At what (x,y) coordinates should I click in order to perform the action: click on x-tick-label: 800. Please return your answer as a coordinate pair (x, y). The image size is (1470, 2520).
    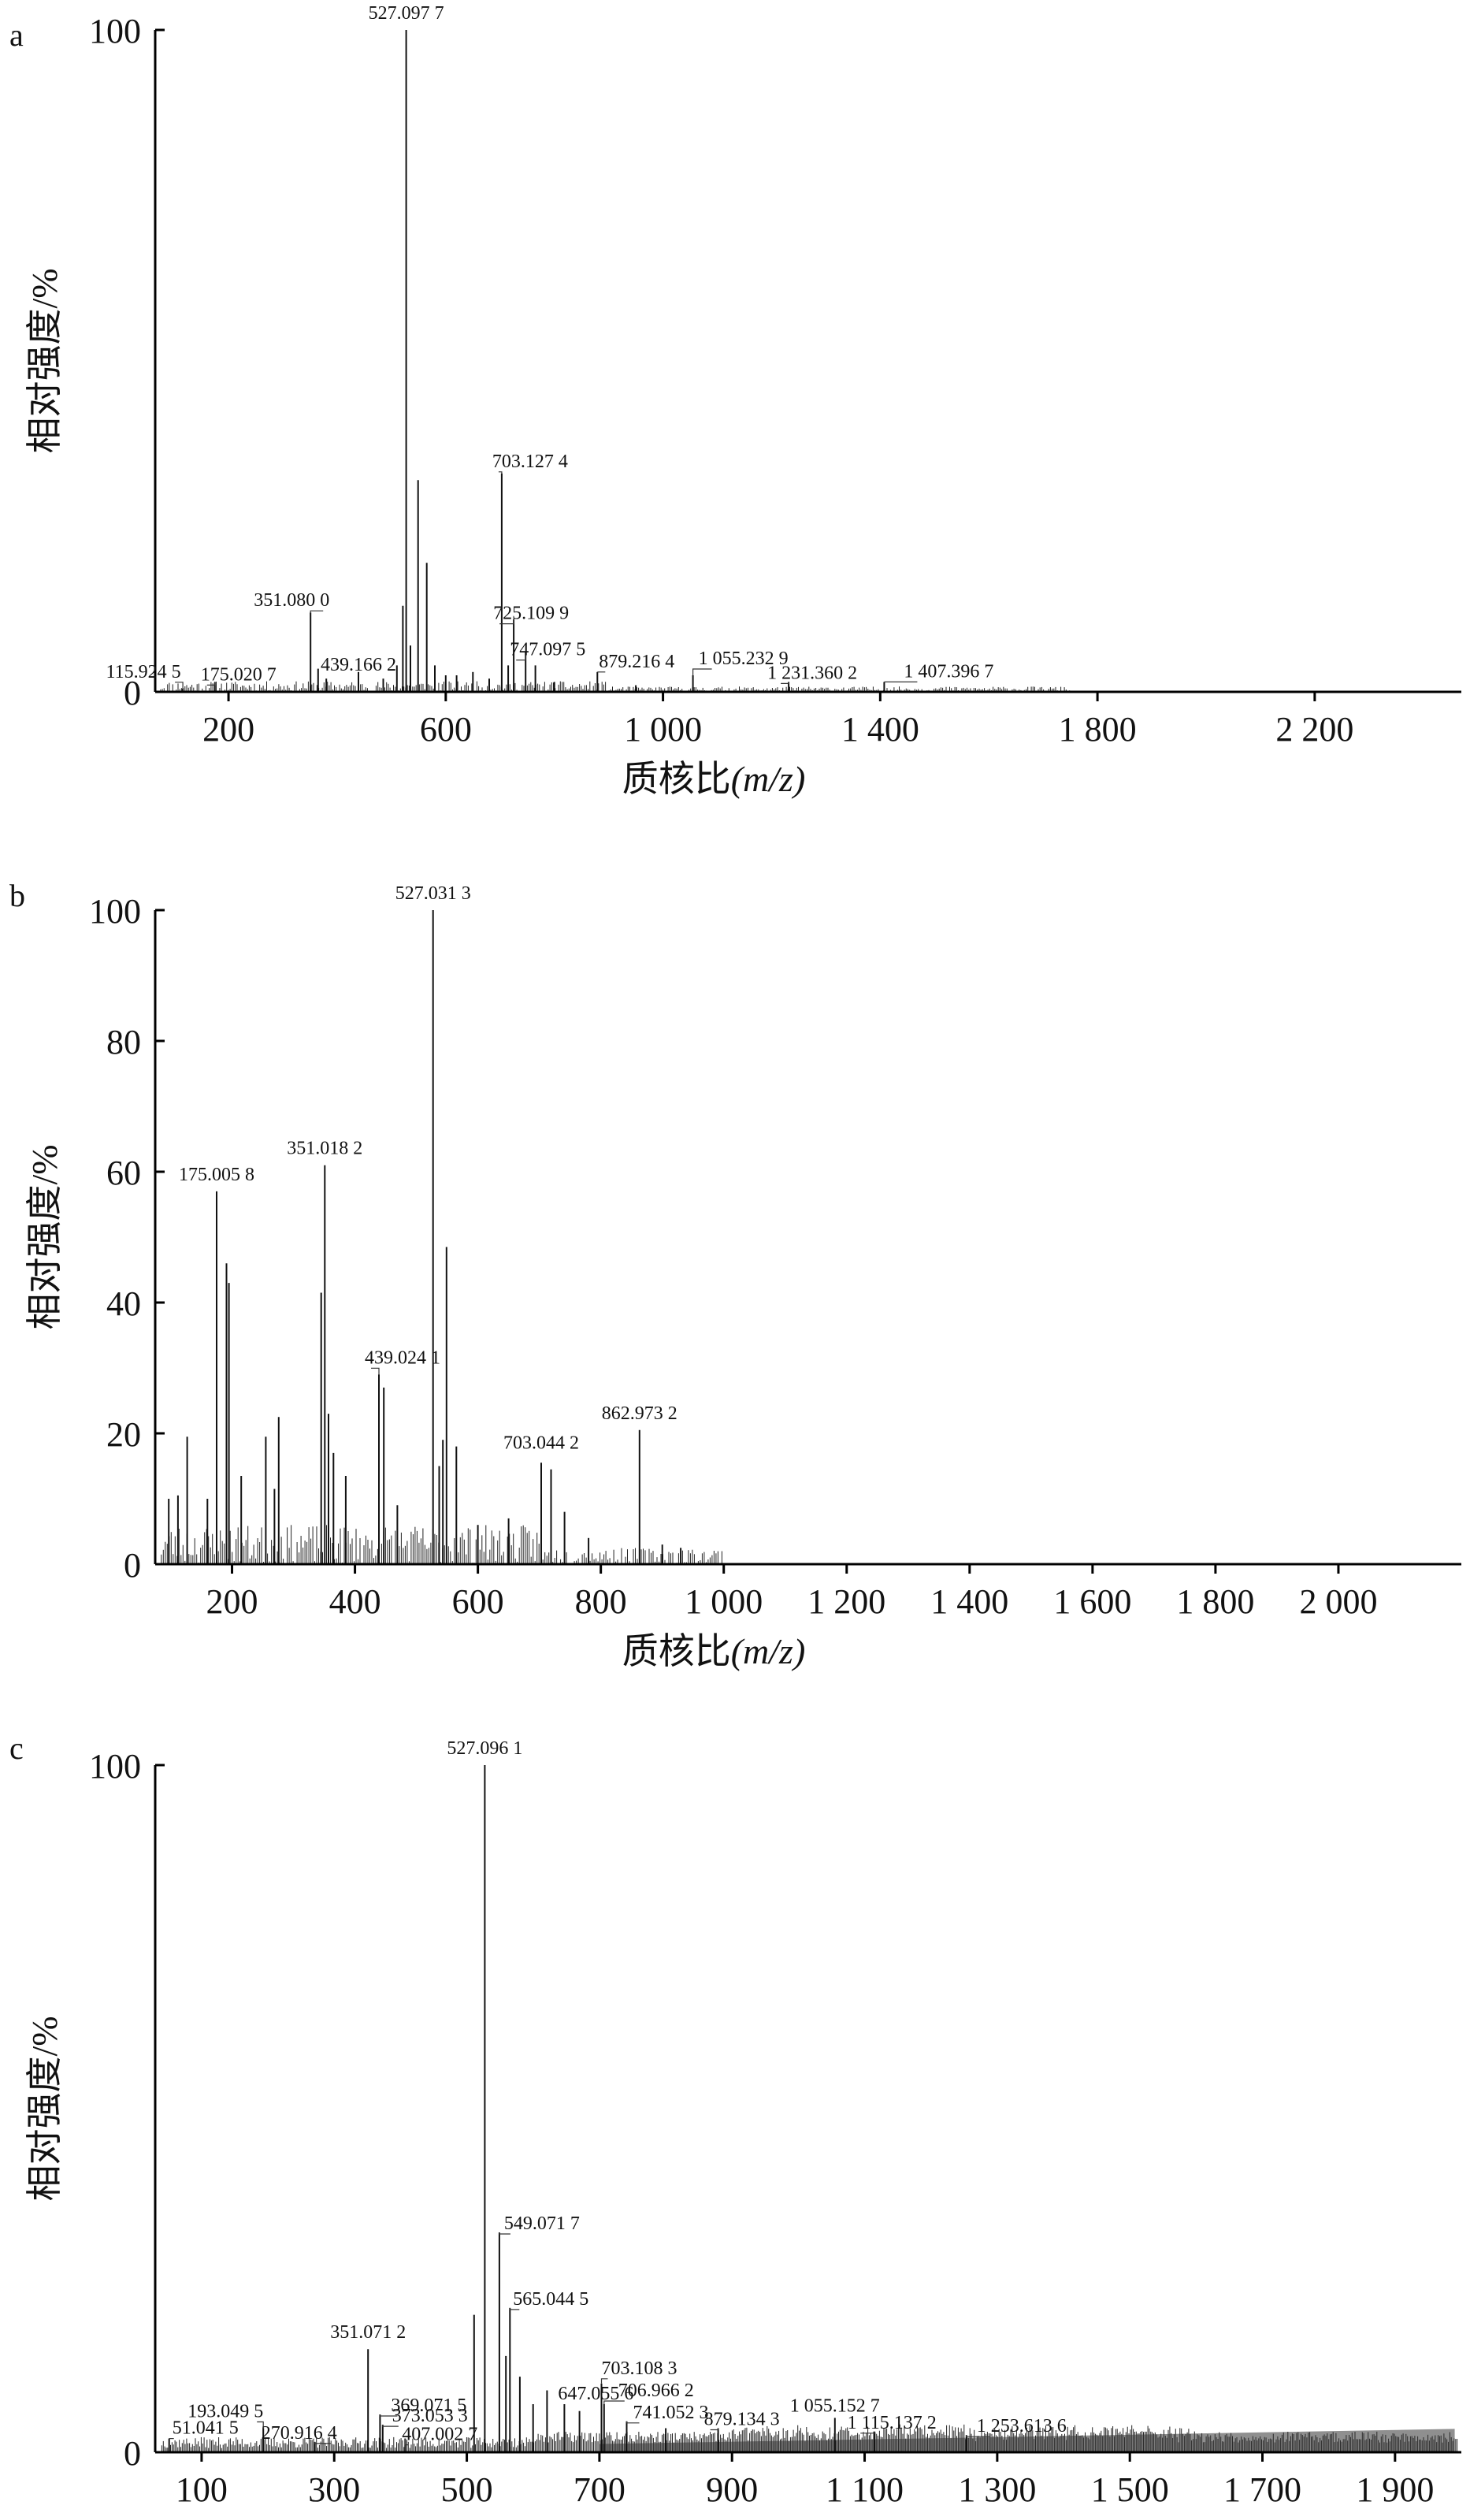
    Looking at the image, I should click on (601, 1601).